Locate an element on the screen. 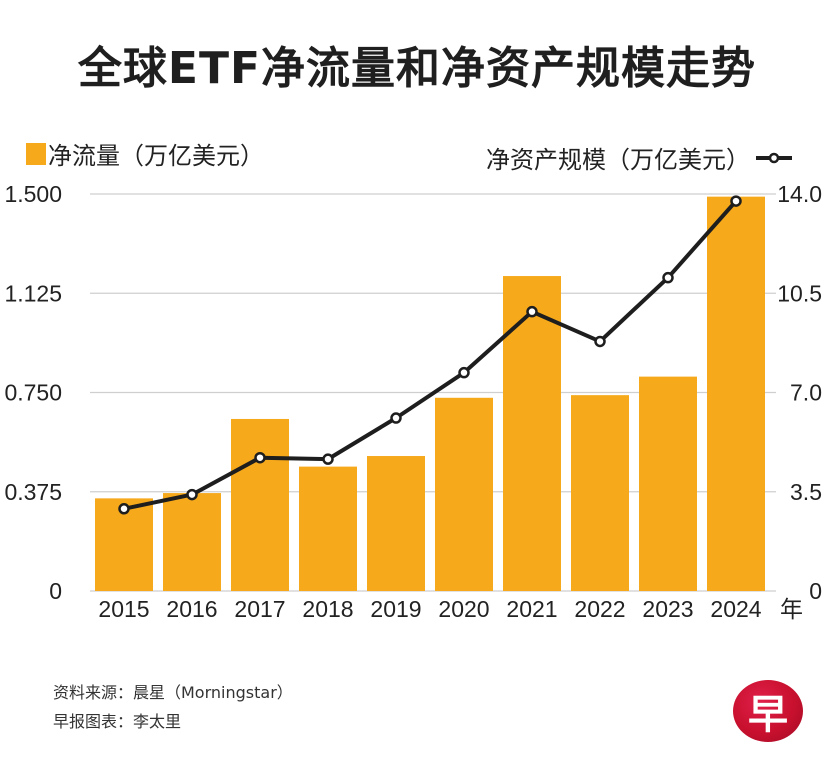 The height and width of the screenshot is (773, 834). y-left-tick-label: 0 is located at coordinates (55, 591).